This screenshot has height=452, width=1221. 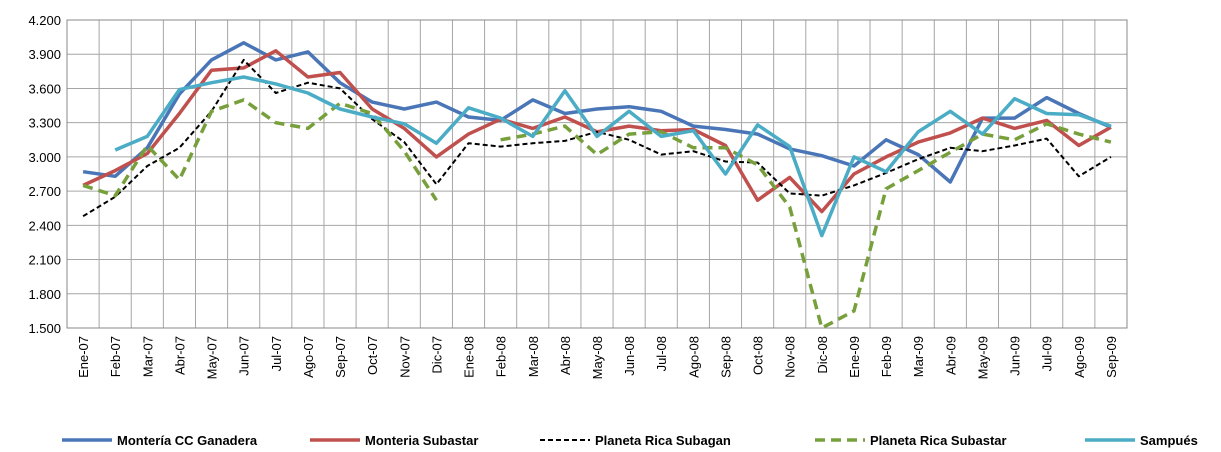 What do you see at coordinates (244, 356) in the screenshot?
I see `x-tick-label: Jun-07` at bounding box center [244, 356].